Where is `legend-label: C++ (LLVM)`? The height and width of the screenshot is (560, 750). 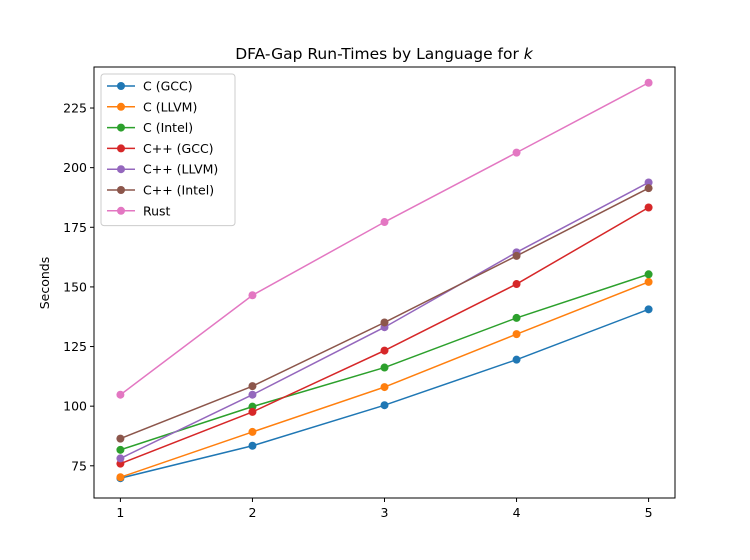 legend-label: C++ (LLVM) is located at coordinates (180, 169).